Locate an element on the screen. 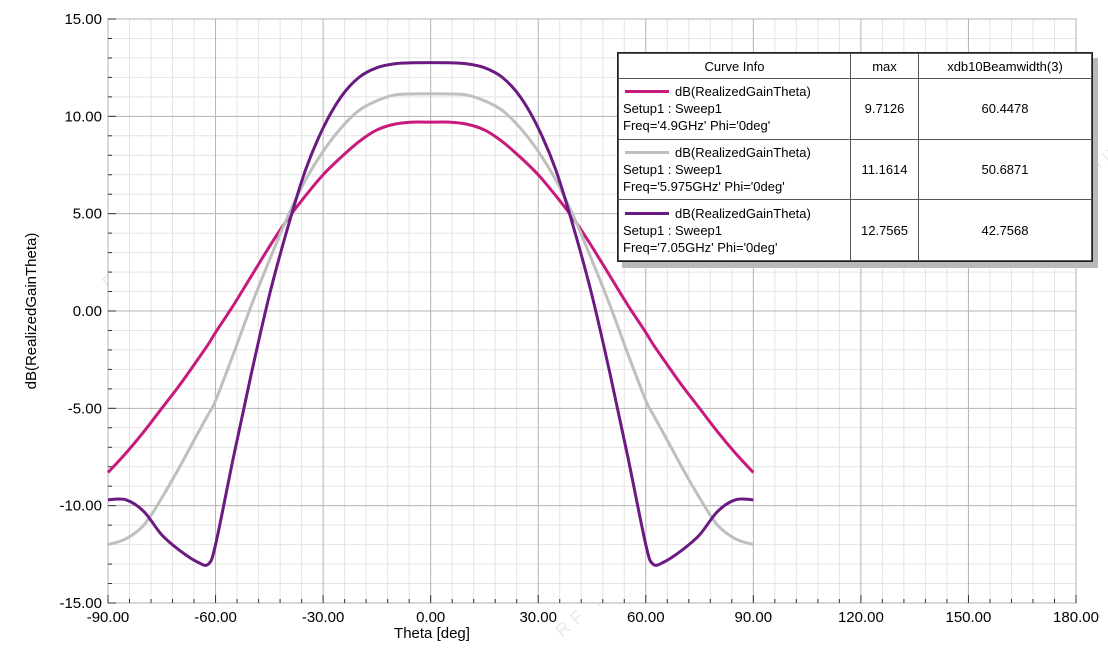 This screenshot has width=1108, height=659. x-axis-title: Theta [deg] is located at coordinates (432, 633).